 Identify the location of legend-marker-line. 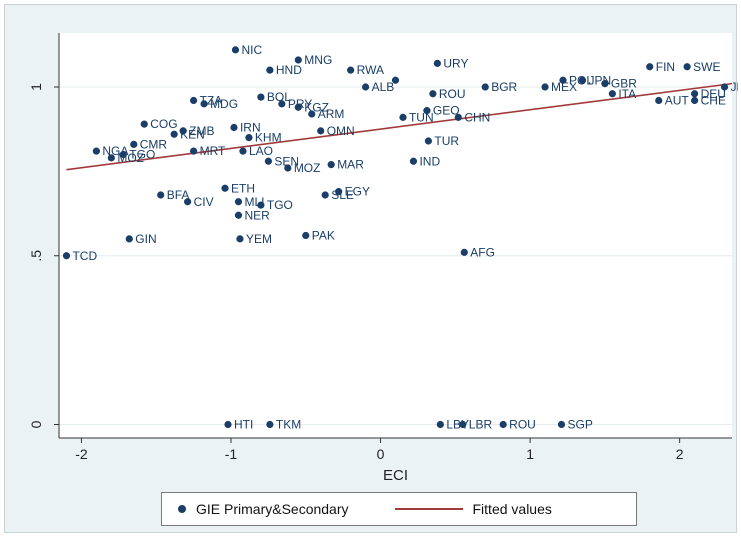
(428, 509).